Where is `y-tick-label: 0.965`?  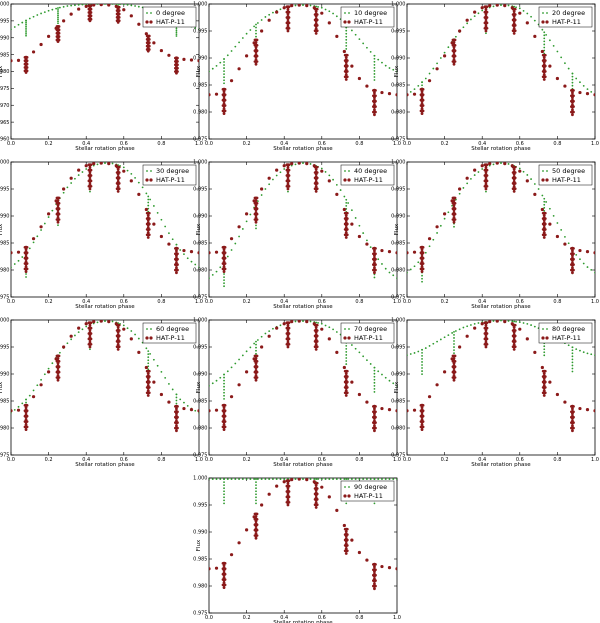 y-tick-label: 0.965 is located at coordinates (5, 123).